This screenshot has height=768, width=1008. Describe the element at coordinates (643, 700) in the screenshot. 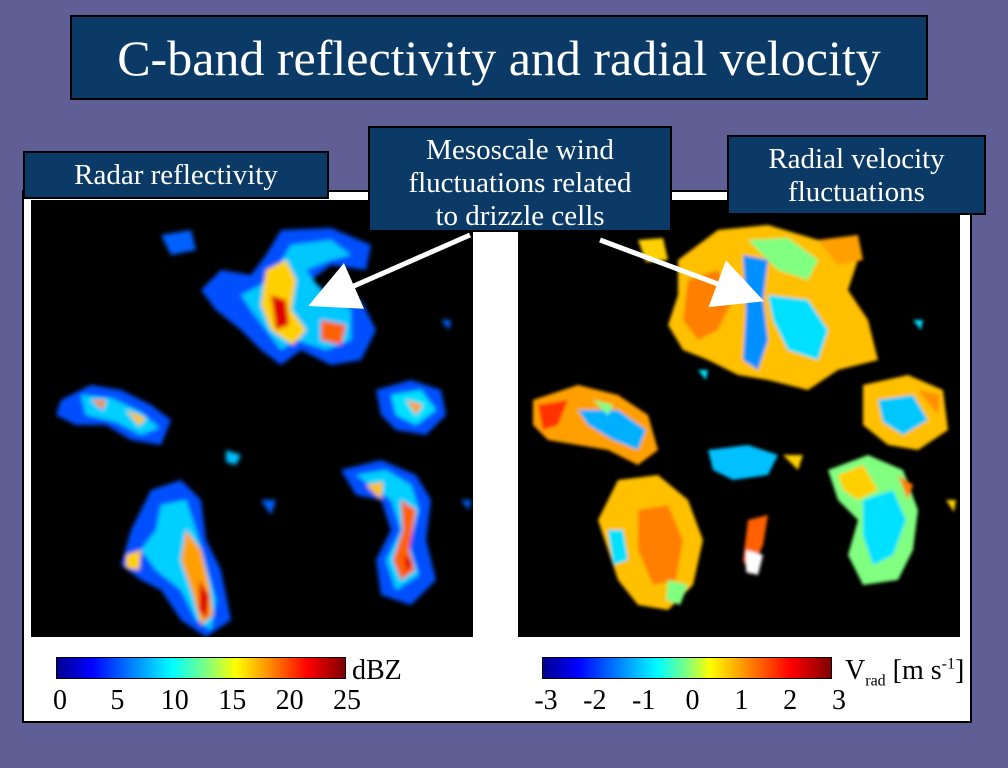

I see `velocity-colorbar-tick: -1` at that location.